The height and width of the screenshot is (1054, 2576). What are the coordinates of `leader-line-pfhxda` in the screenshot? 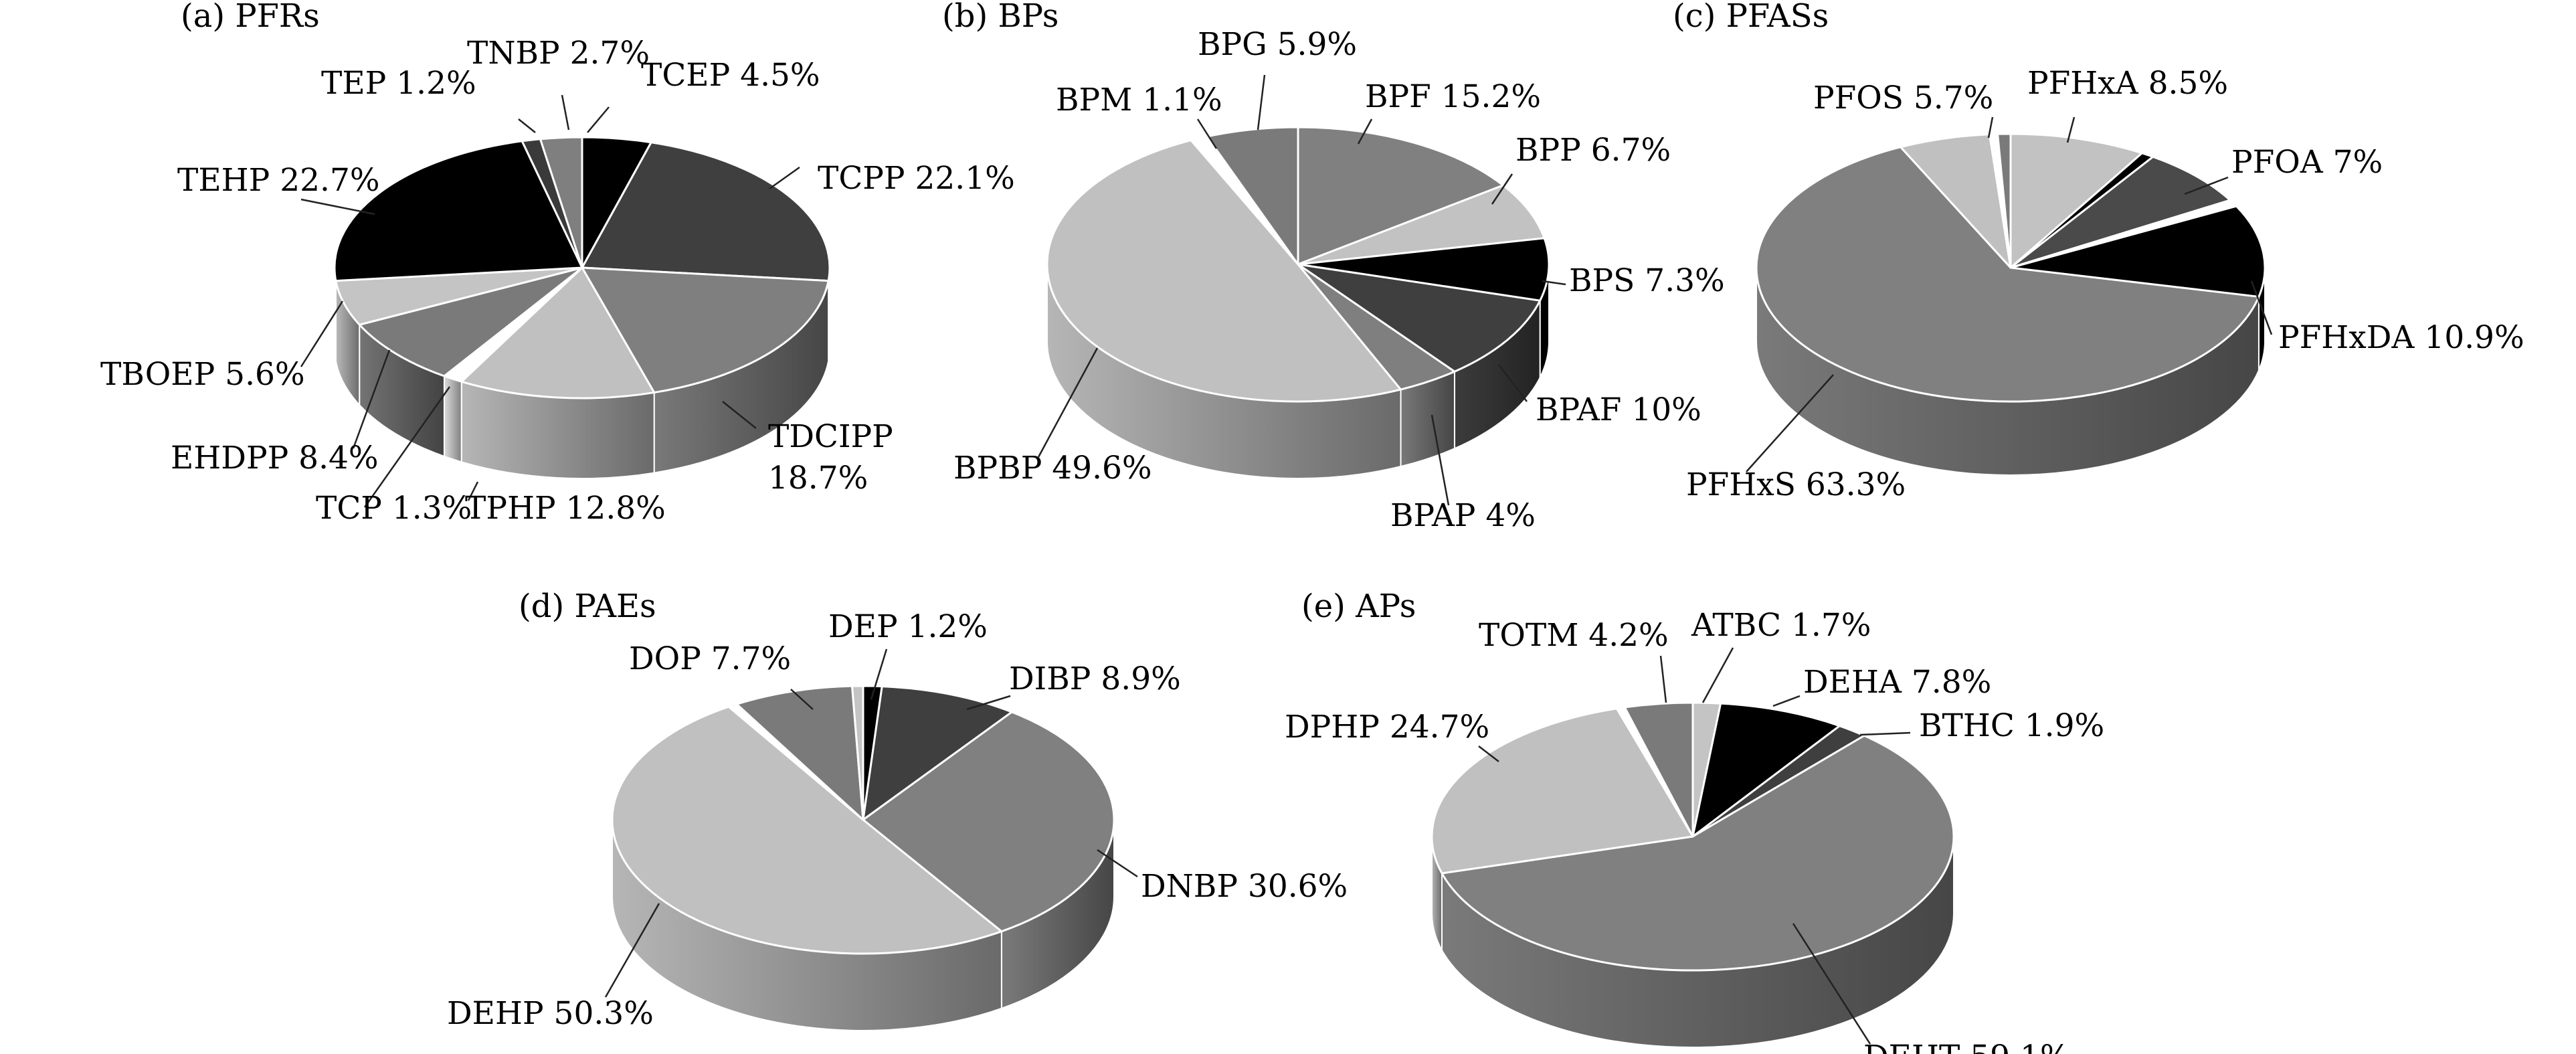 It's located at (2261, 307).